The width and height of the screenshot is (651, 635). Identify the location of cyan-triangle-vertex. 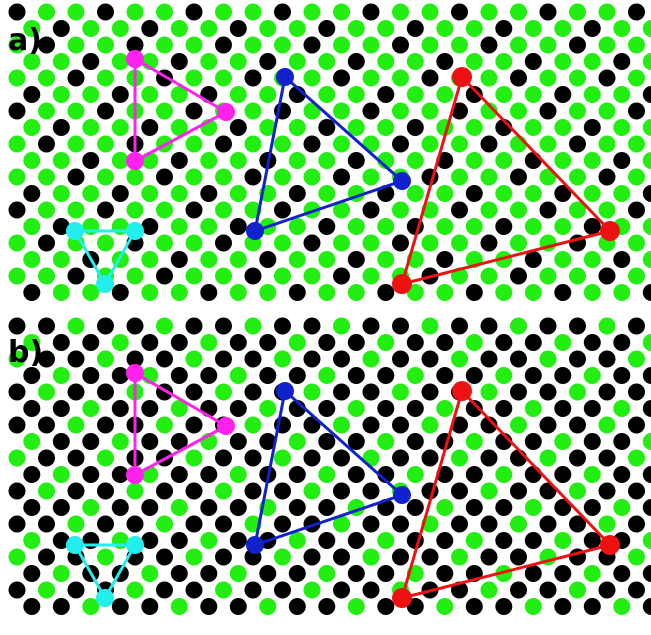
(105, 598).